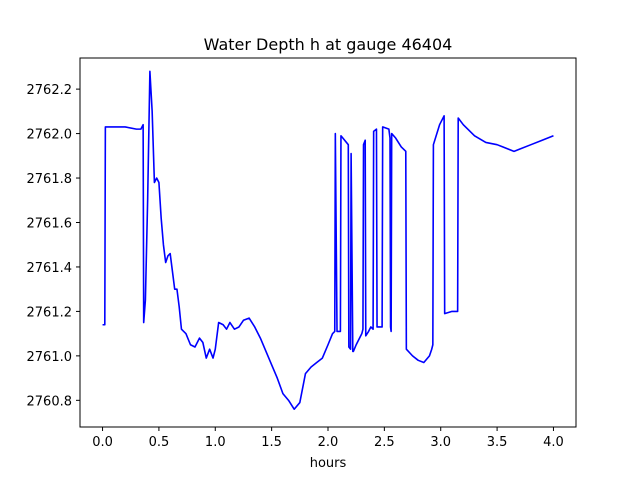 The width and height of the screenshot is (640, 480). What do you see at coordinates (440, 442) in the screenshot?
I see `x-tick-label: 3.0` at bounding box center [440, 442].